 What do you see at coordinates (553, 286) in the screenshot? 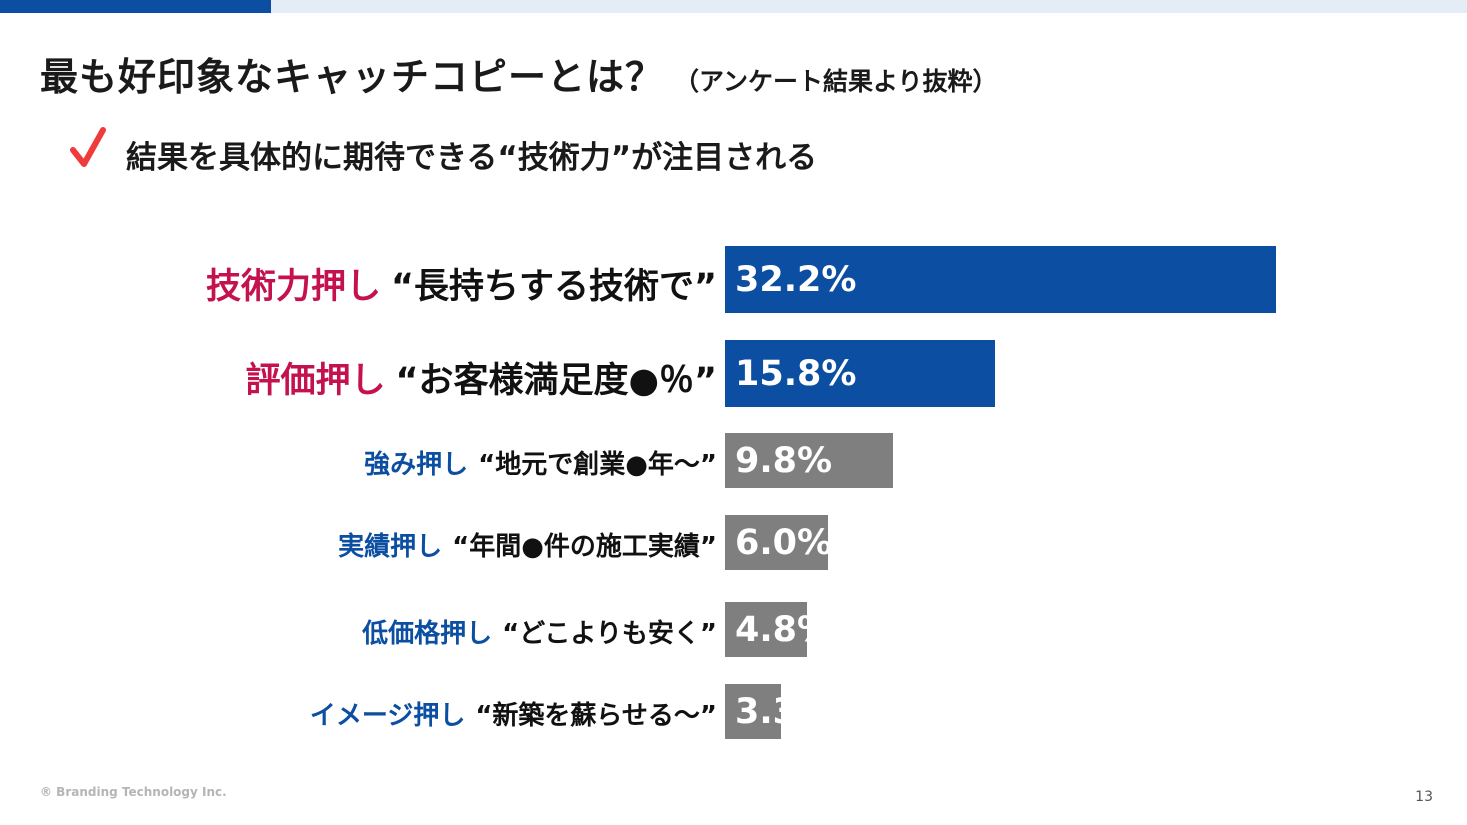
I see `catchphrase: “長持ちする技術で”` at bounding box center [553, 286].